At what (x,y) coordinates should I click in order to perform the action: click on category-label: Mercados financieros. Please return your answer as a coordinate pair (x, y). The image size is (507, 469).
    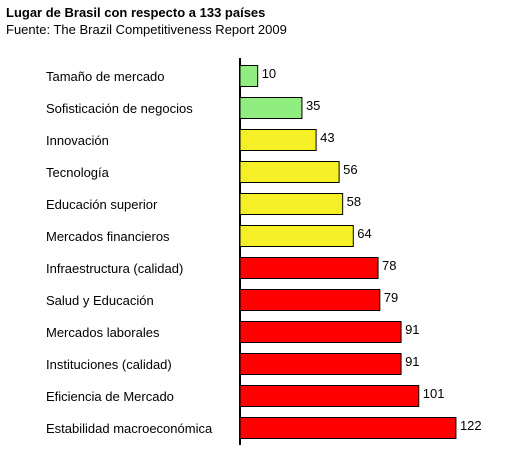
    Looking at the image, I should click on (108, 236).